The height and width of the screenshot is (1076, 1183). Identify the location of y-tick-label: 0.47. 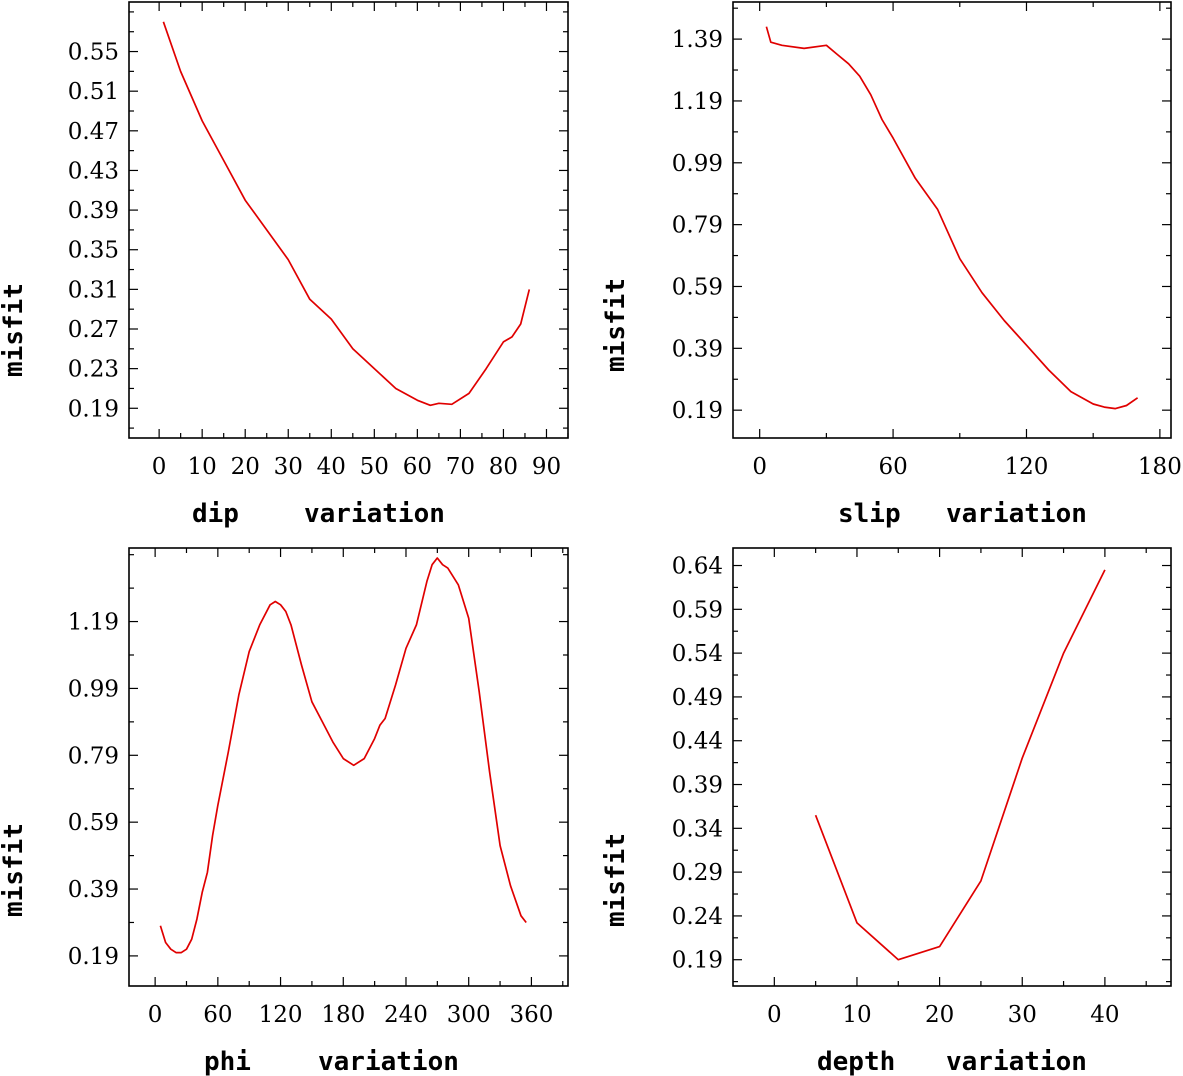
(93, 132).